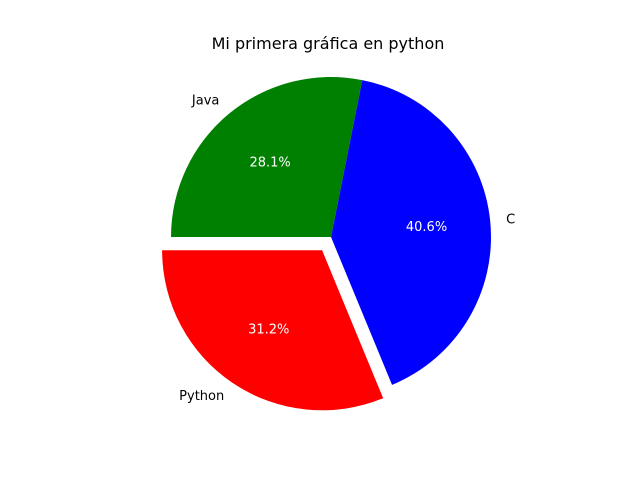  I want to click on pct-label-python: 31.2%, so click(268, 330).